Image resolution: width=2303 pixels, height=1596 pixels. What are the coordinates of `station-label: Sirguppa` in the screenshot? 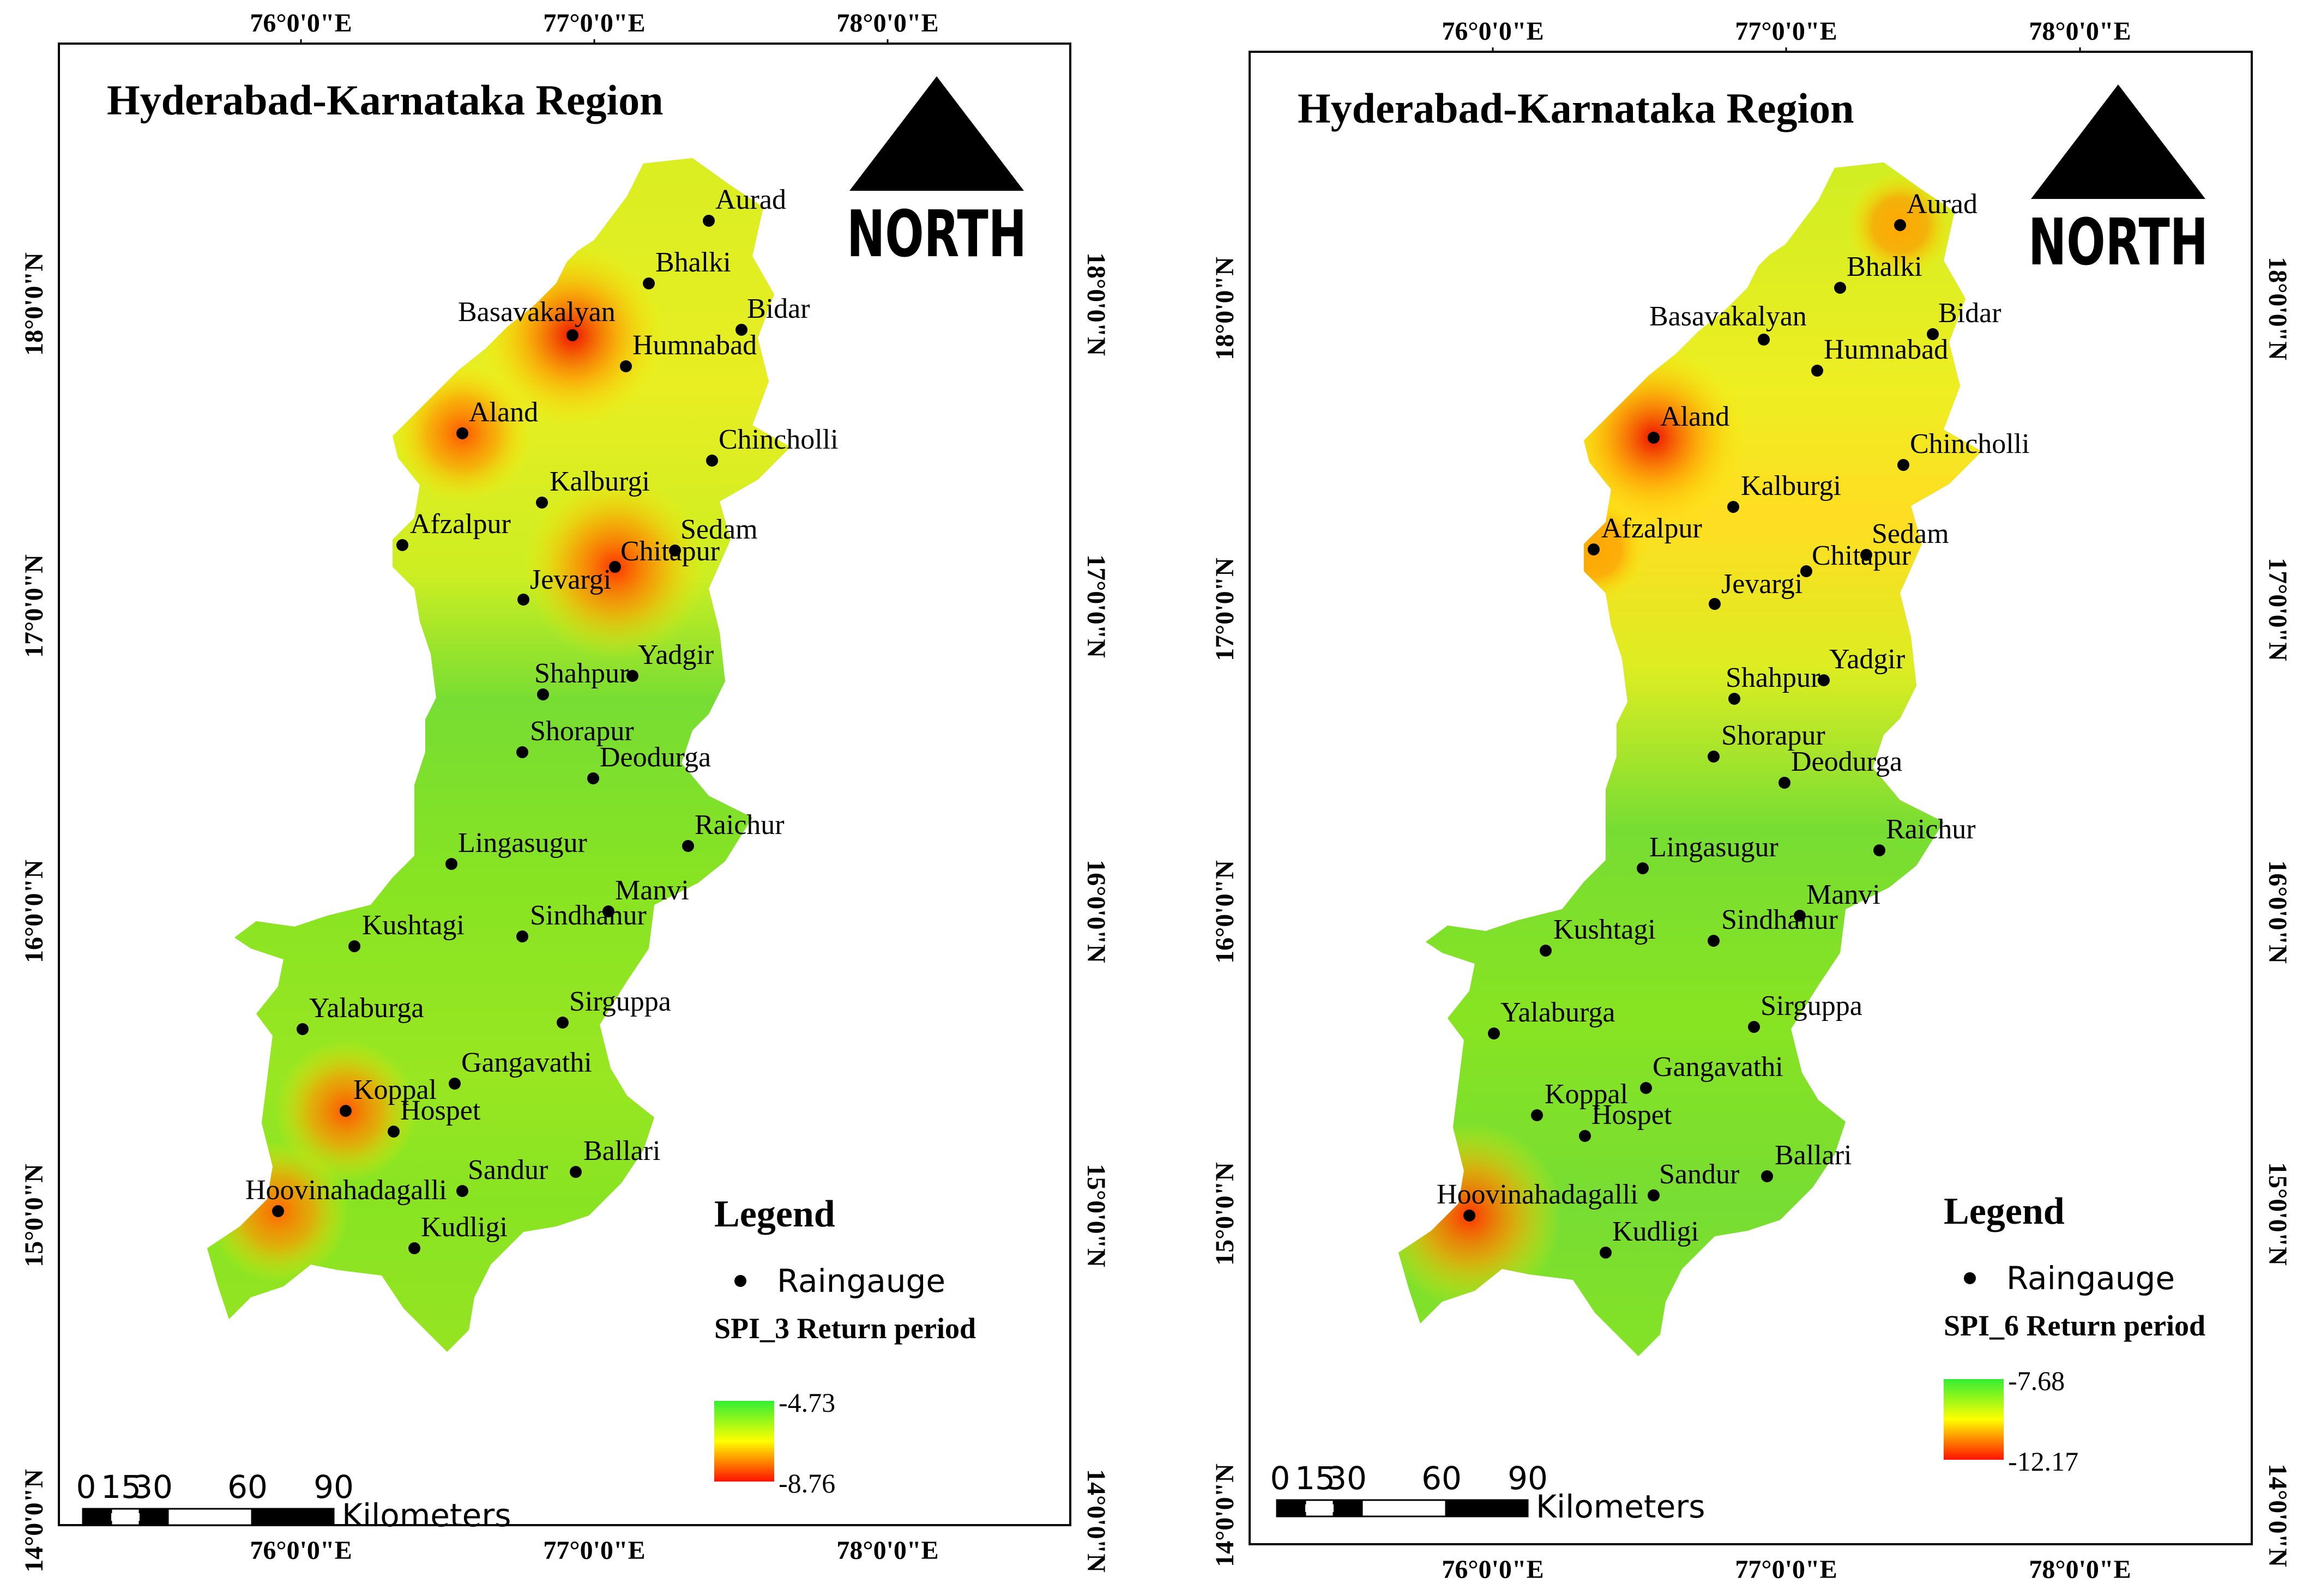 It's located at (620, 1001).